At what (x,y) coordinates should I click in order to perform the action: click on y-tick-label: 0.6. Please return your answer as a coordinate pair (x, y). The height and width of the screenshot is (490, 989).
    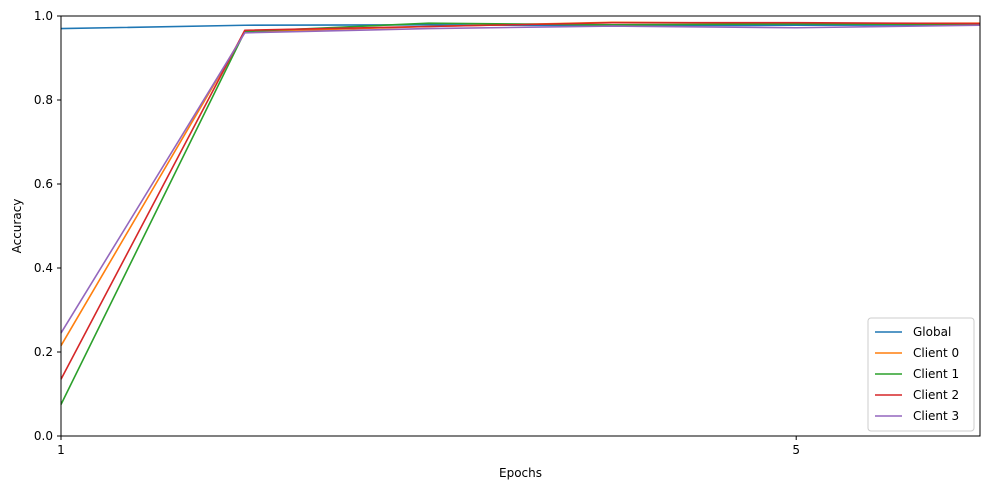
    Looking at the image, I should click on (43, 184).